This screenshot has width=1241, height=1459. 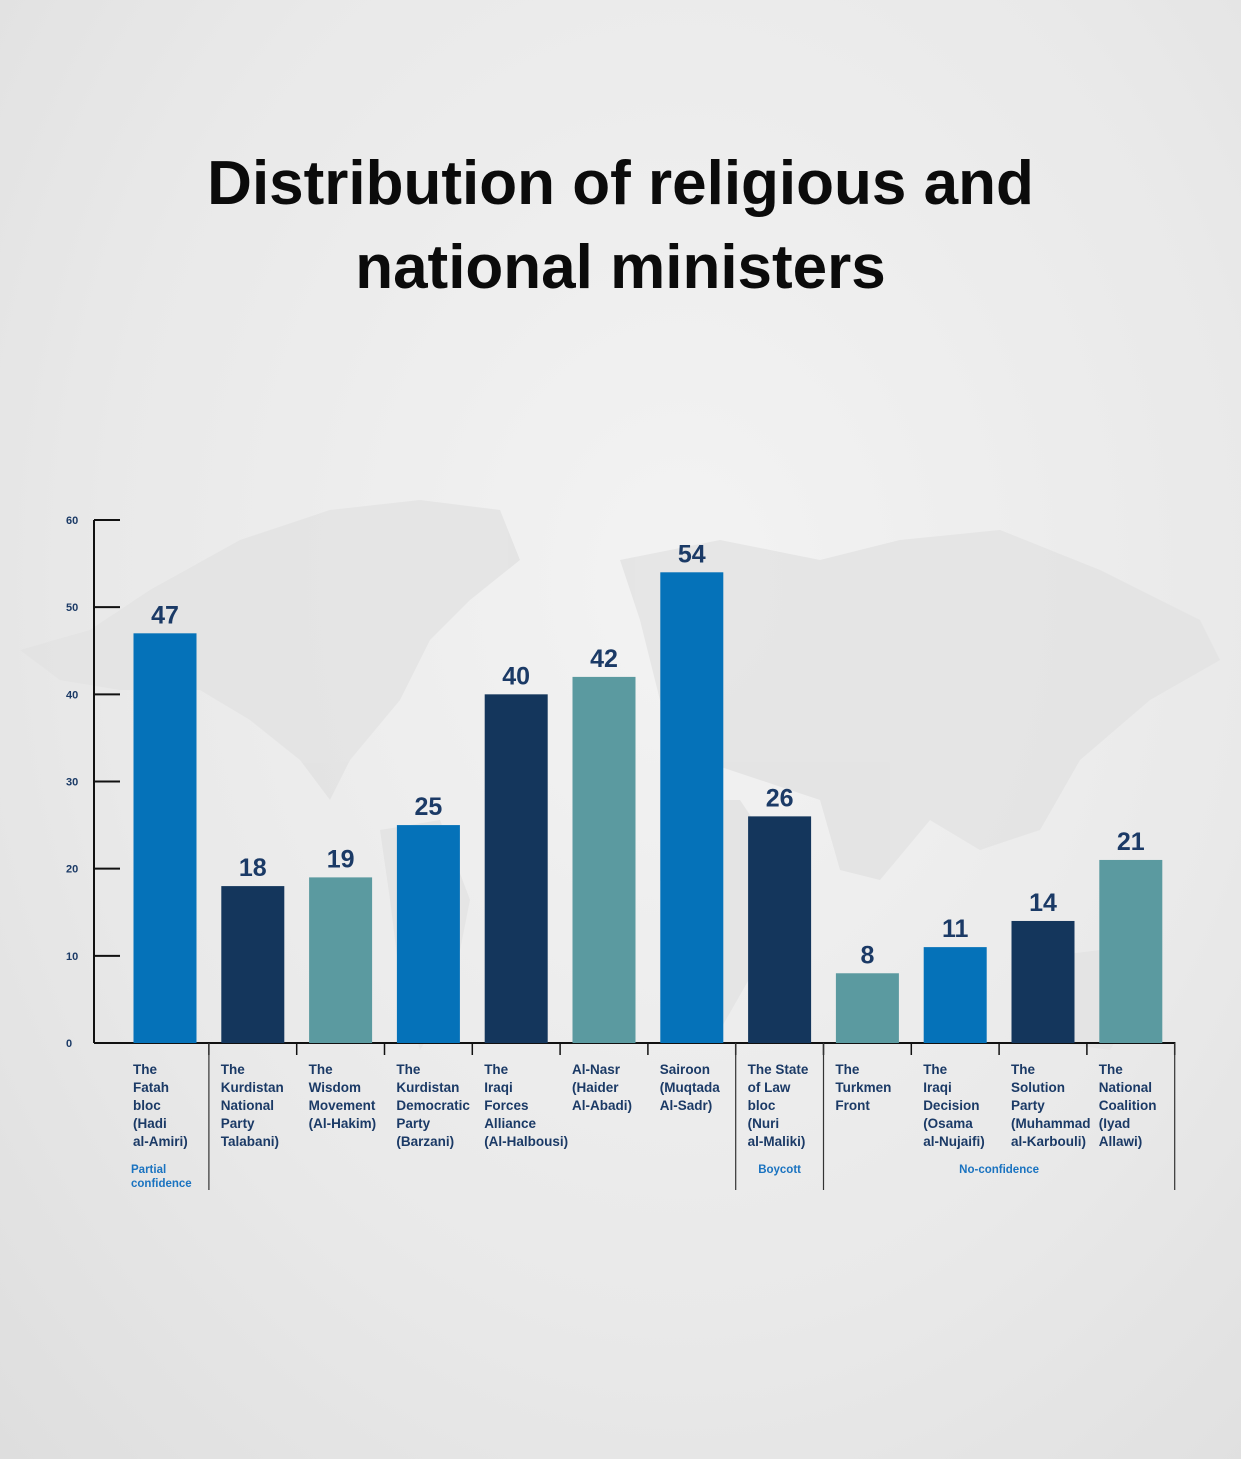 What do you see at coordinates (72, 521) in the screenshot?
I see `y-tick-label: 60` at bounding box center [72, 521].